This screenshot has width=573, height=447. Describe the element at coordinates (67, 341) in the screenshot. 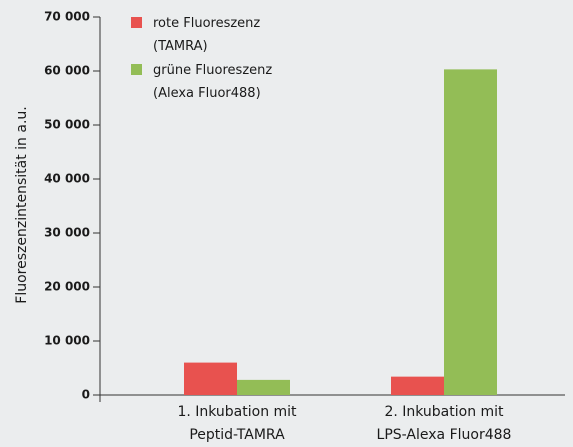

I see `y-tick-label: 10 000` at that location.